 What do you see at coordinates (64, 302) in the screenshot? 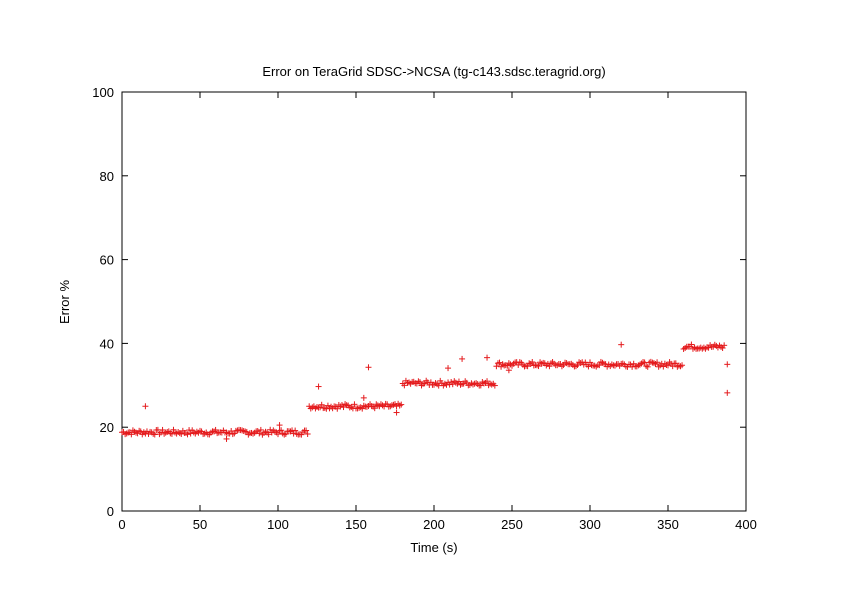
I see `y-axis-label: Error %` at bounding box center [64, 302].